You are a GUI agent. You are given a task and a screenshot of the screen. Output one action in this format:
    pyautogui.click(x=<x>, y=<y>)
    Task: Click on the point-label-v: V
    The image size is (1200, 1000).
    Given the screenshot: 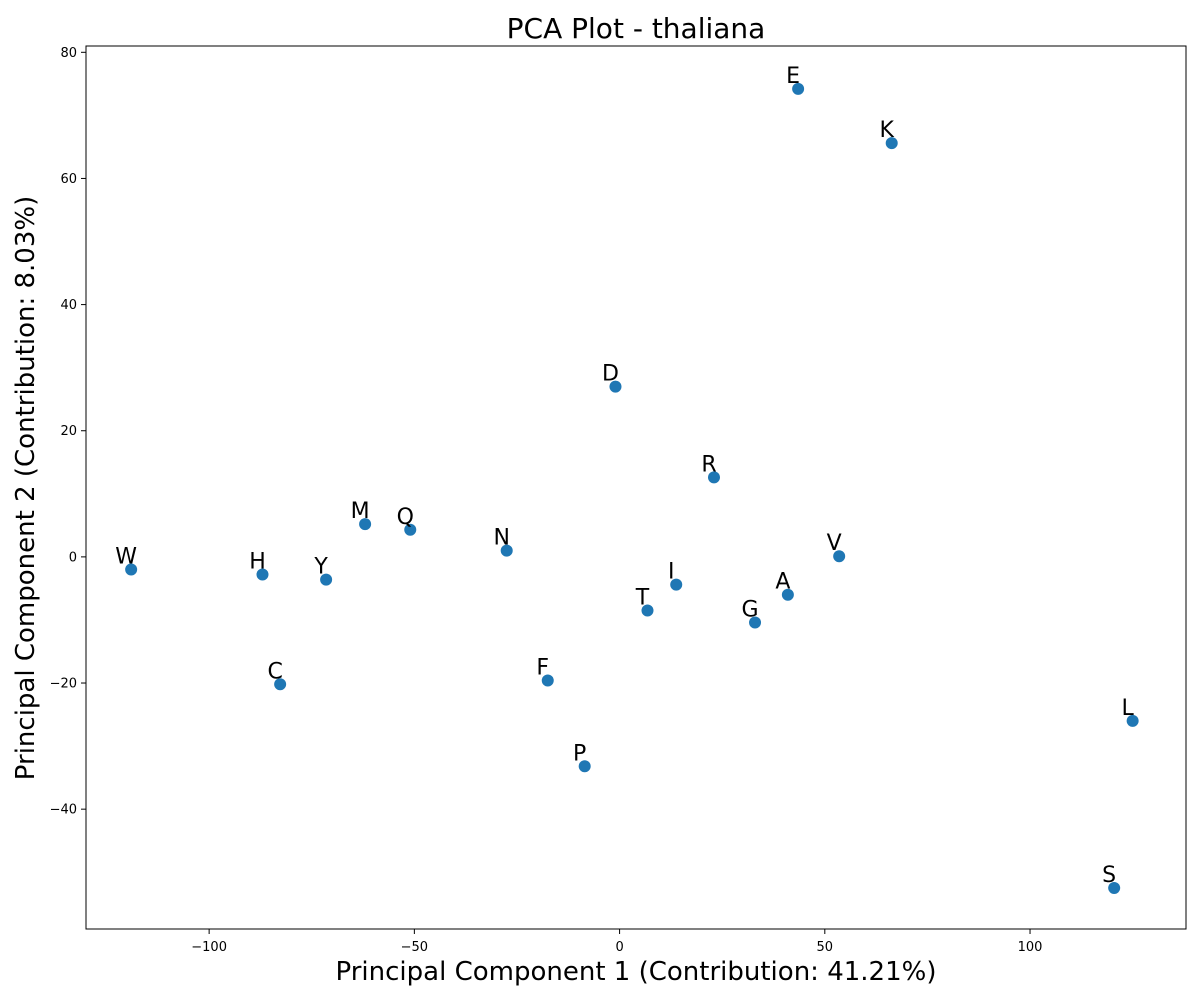 What is the action you would take?
    pyautogui.click(x=834, y=543)
    